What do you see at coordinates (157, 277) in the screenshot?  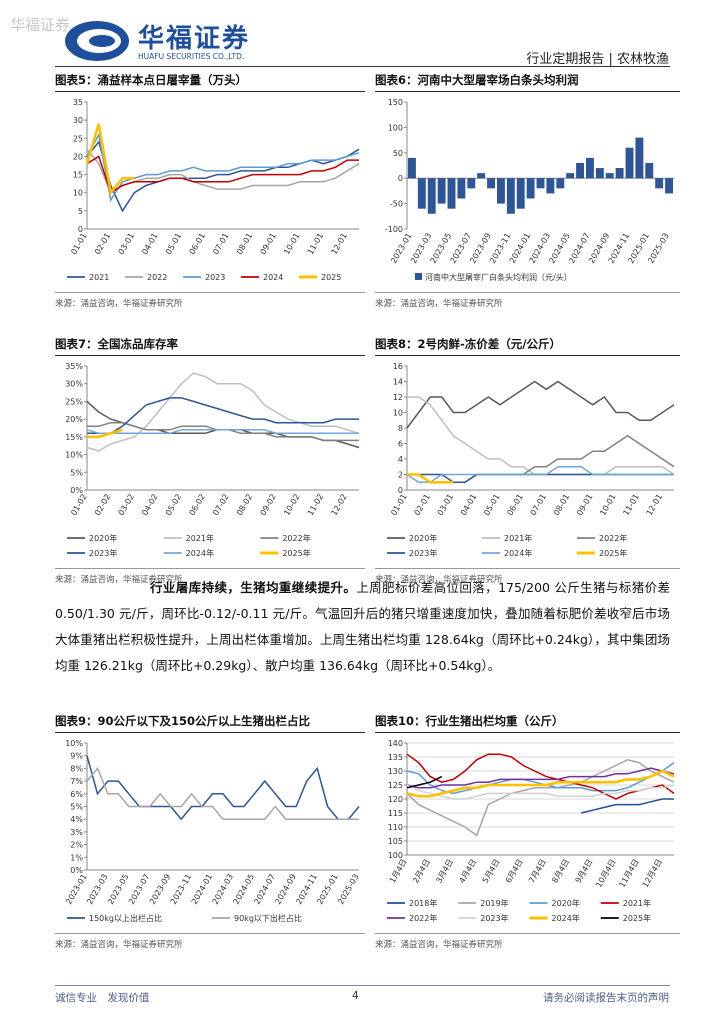 I see `legend-label: 2022` at bounding box center [157, 277].